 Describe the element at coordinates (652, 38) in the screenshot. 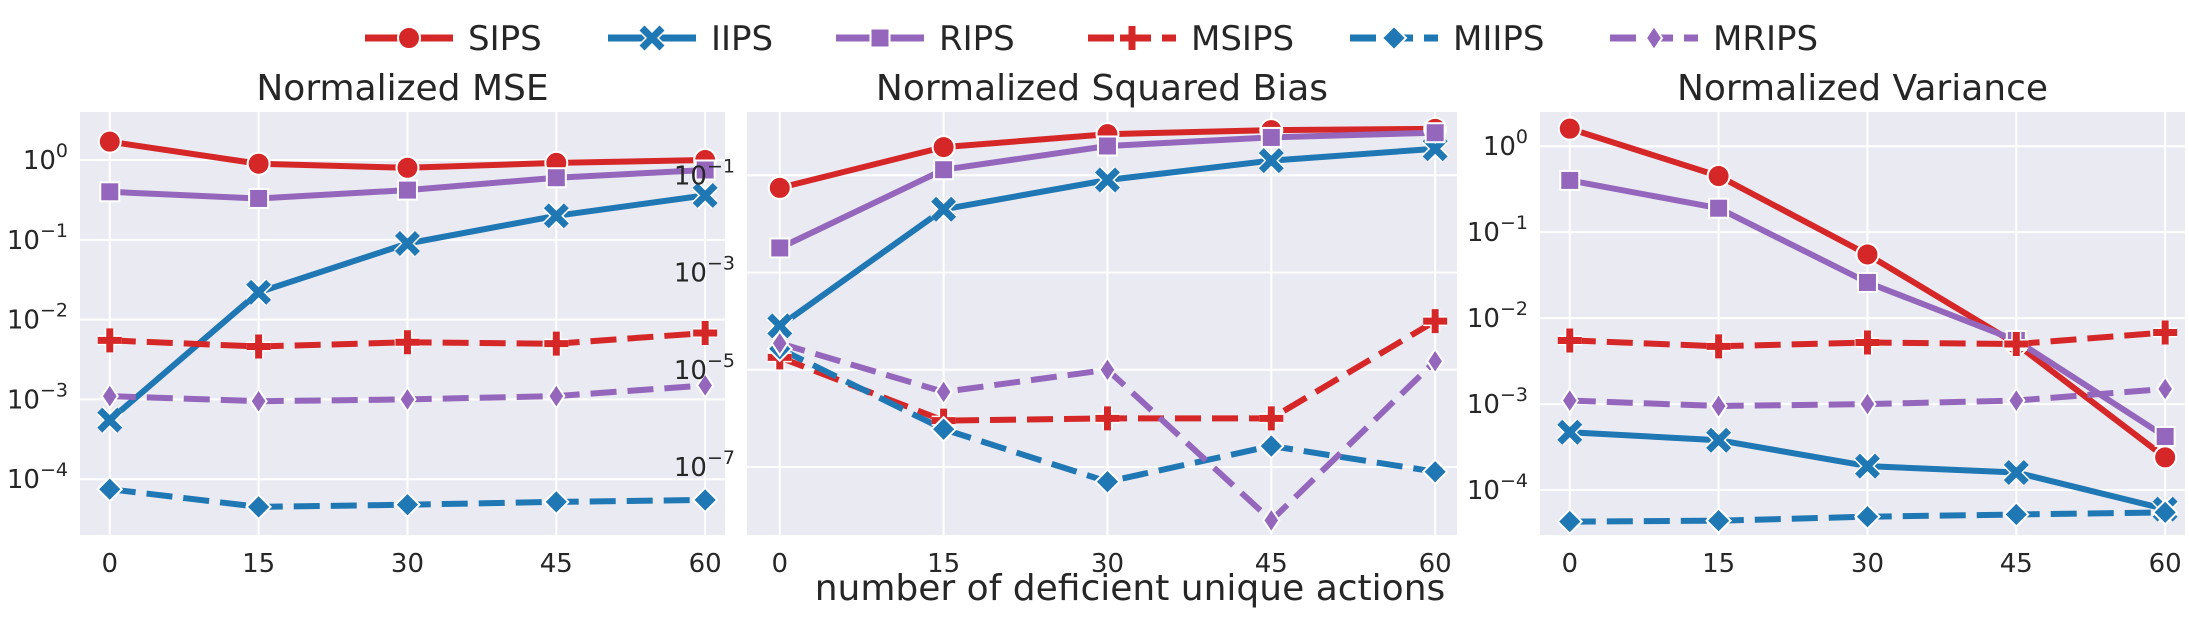

I see `legend-marker-iips` at that location.